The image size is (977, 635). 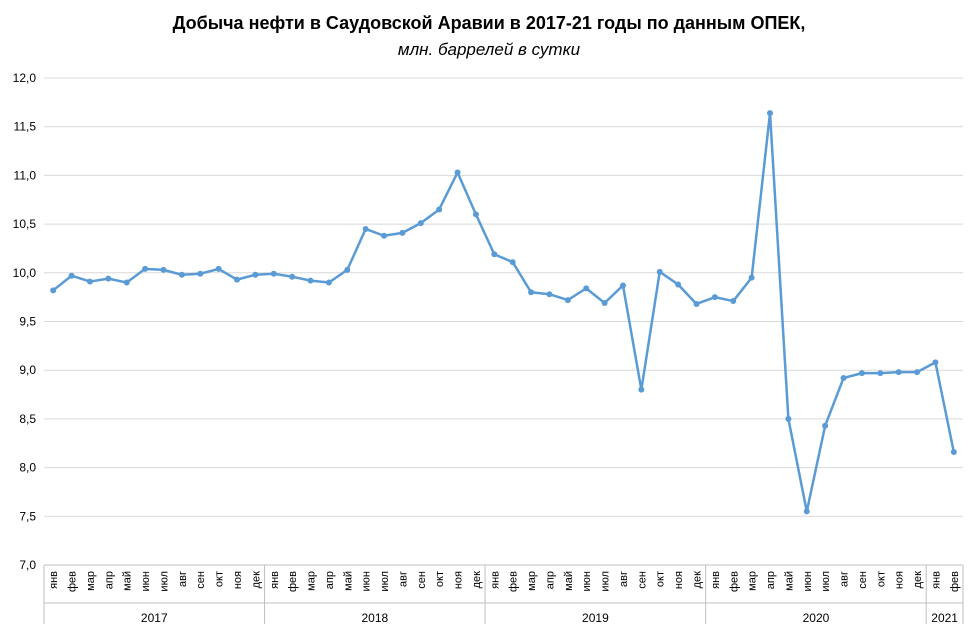 I want to click on year-label: 2018, so click(x=374, y=618).